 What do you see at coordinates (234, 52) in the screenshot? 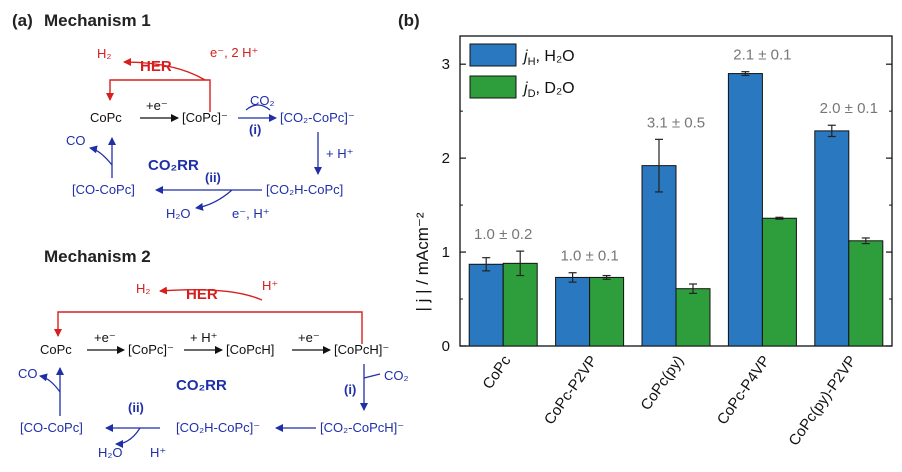
I see `m1-electron-protons: e⁻, 2 H⁺` at bounding box center [234, 52].